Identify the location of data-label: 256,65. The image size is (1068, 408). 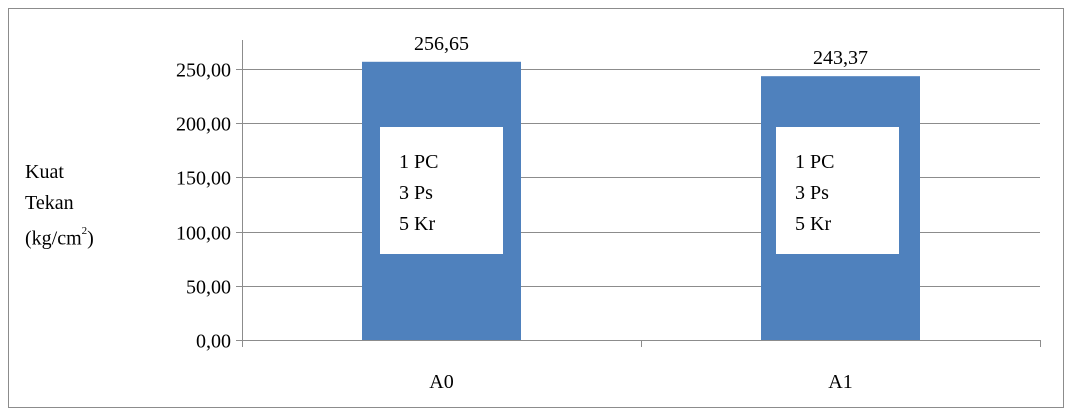
(441, 44).